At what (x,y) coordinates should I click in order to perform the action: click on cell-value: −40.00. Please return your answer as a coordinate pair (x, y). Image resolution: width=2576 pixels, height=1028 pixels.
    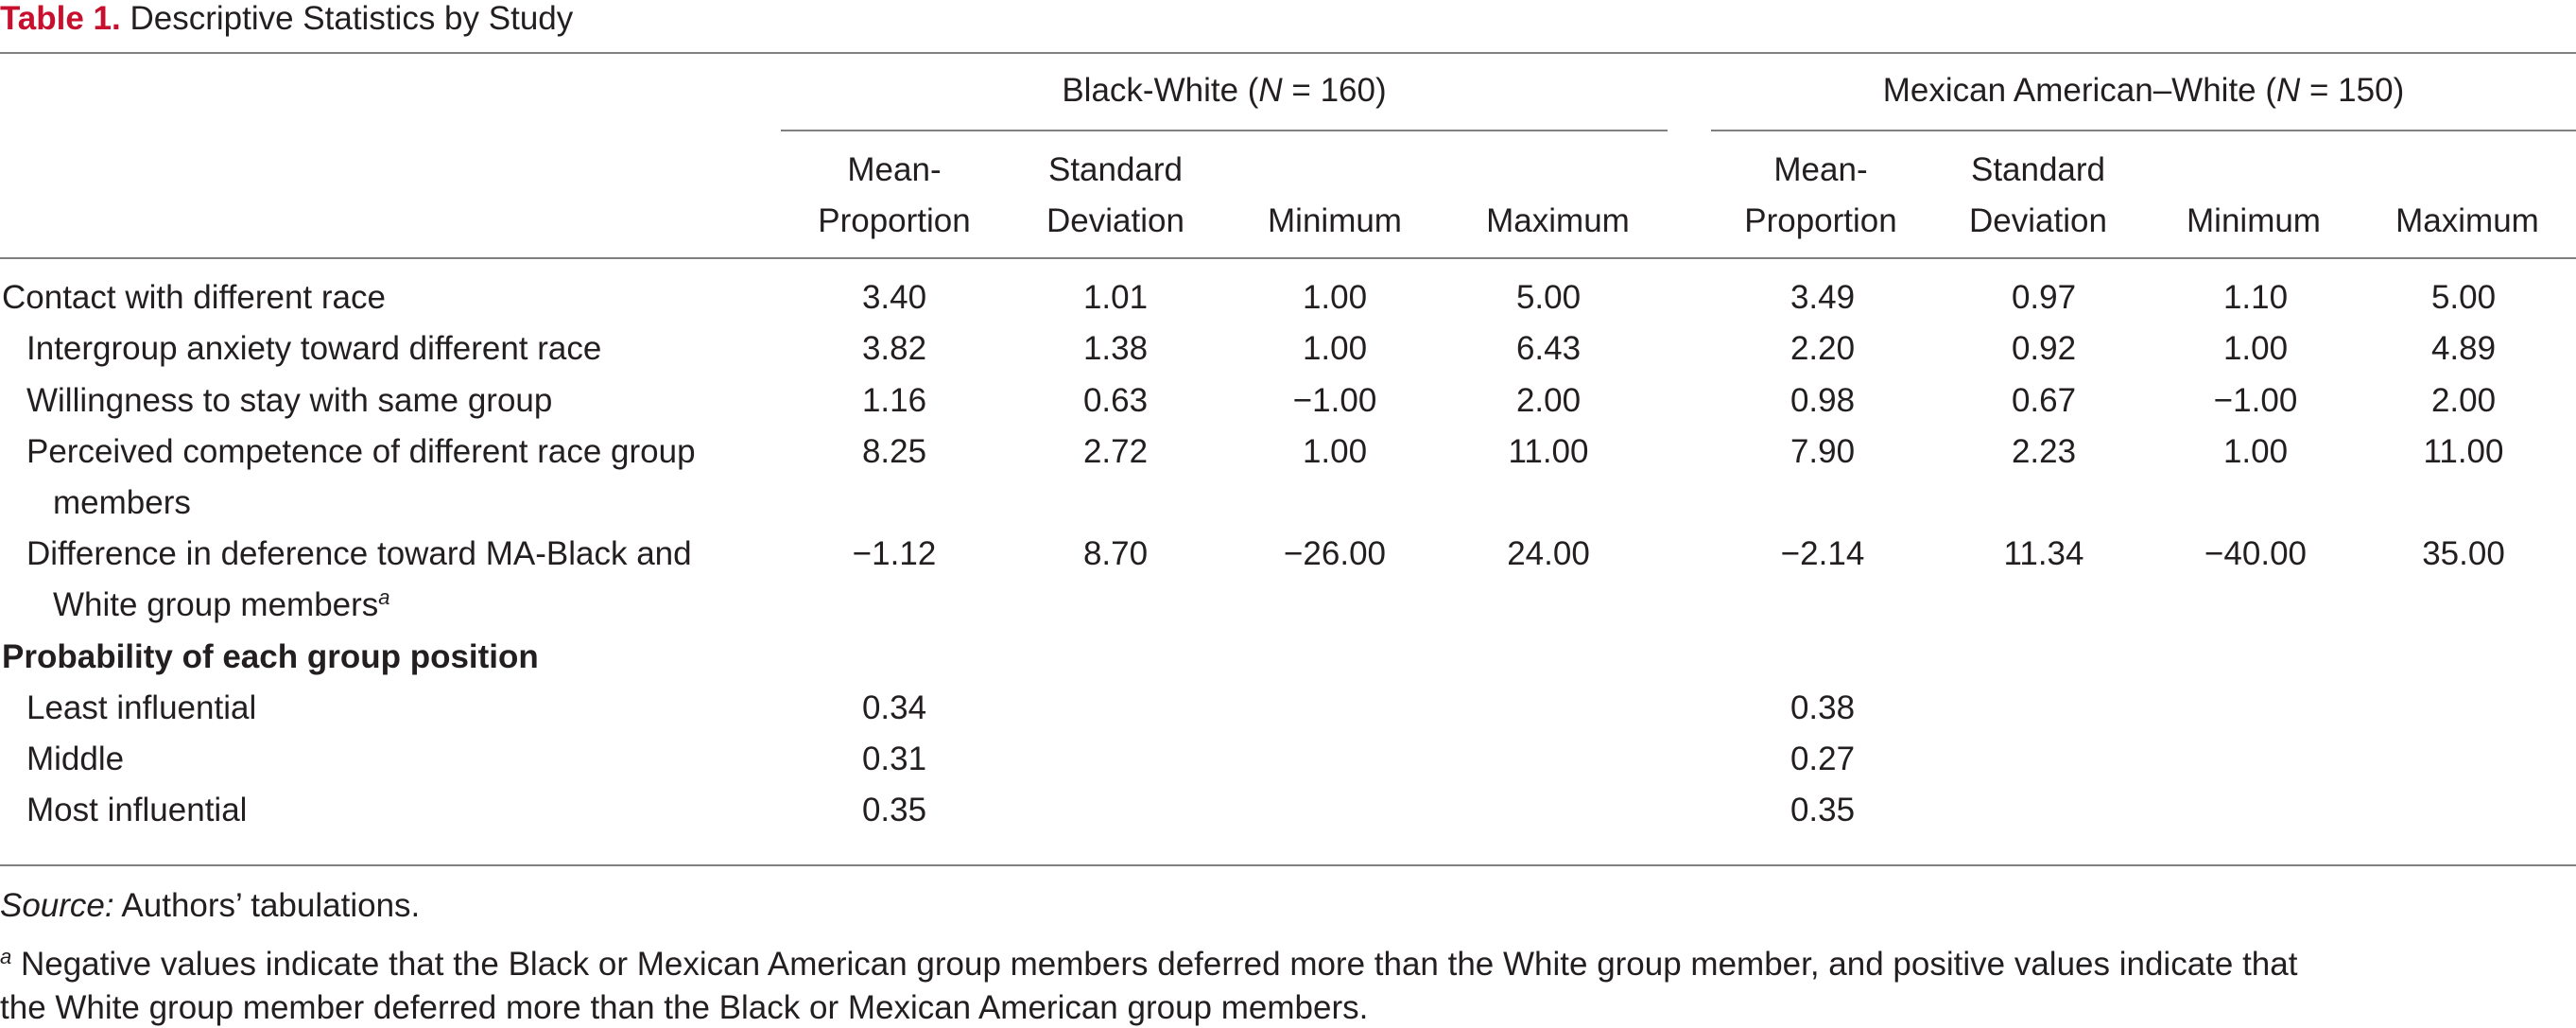
    Looking at the image, I should click on (2256, 553).